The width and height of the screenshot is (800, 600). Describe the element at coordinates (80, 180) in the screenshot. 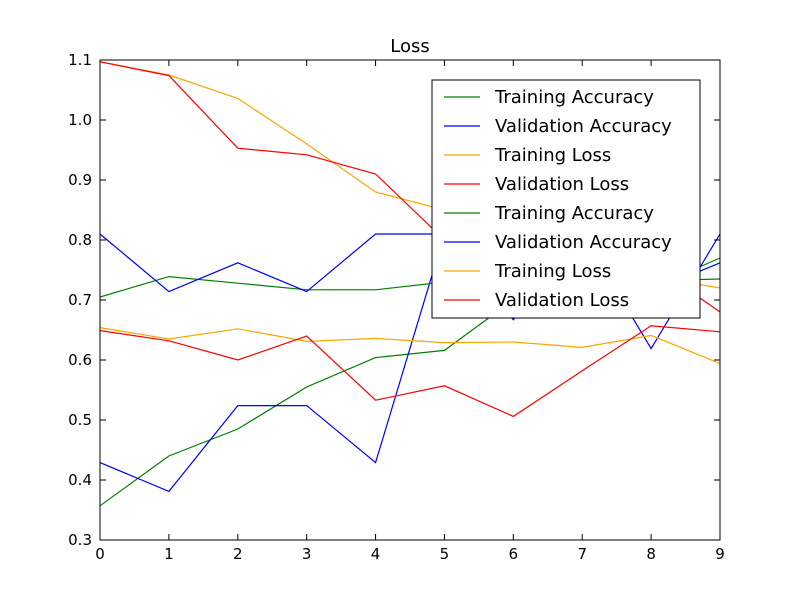

I see `y-tick-label: 0.9` at that location.